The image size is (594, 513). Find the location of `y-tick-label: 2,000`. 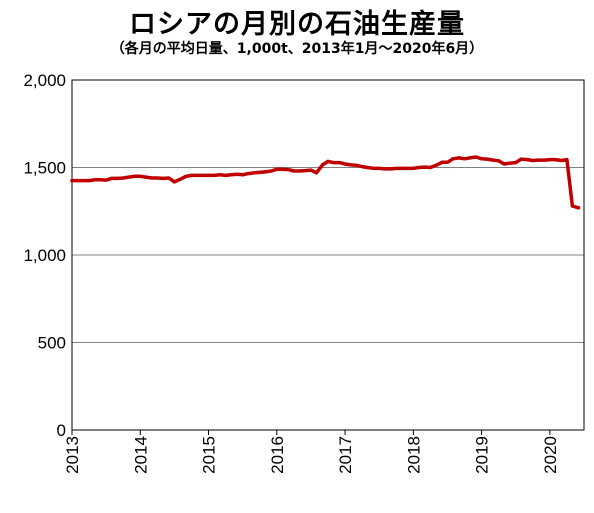

y-tick-label: 2,000 is located at coordinates (44, 80).